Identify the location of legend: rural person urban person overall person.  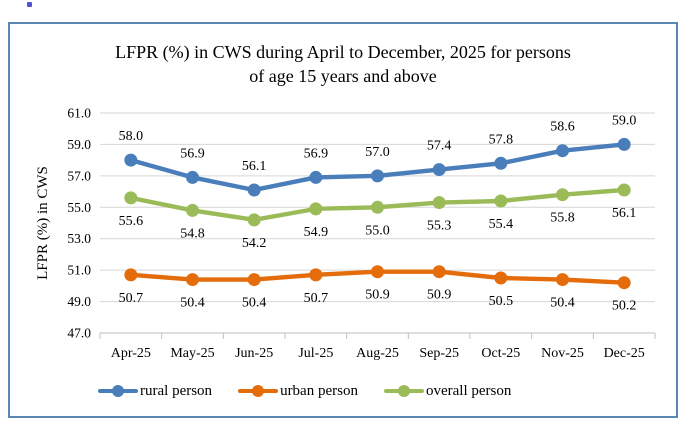
(304, 391).